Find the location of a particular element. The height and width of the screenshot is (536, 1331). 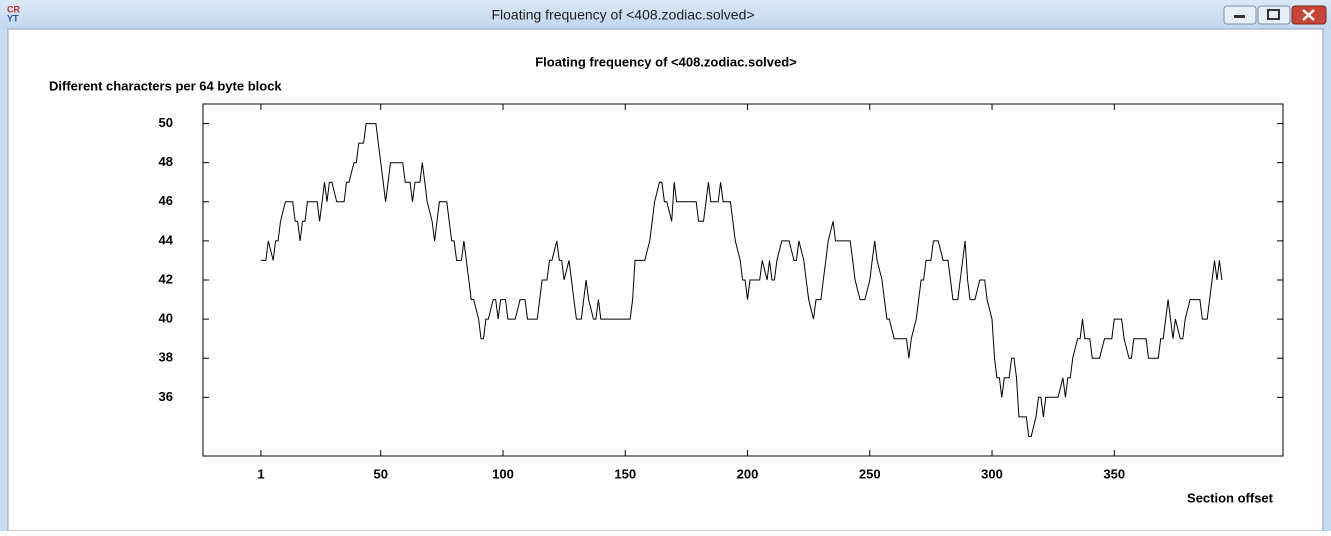

svg-text: YT is located at coordinates (13, 18).